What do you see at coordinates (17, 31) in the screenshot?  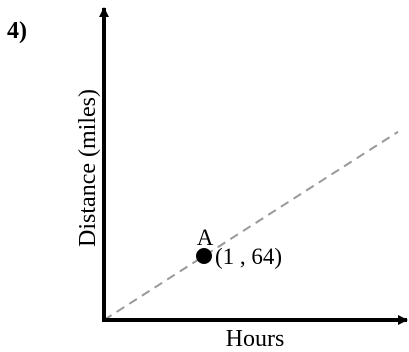 I see `problem-number: 4)` at bounding box center [17, 31].